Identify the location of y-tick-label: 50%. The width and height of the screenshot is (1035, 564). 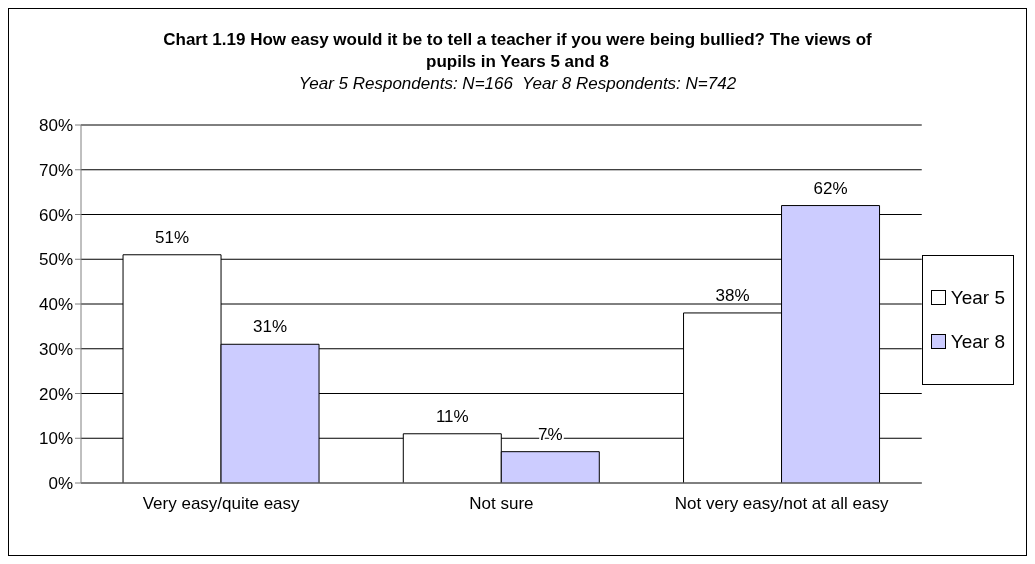
(55, 260).